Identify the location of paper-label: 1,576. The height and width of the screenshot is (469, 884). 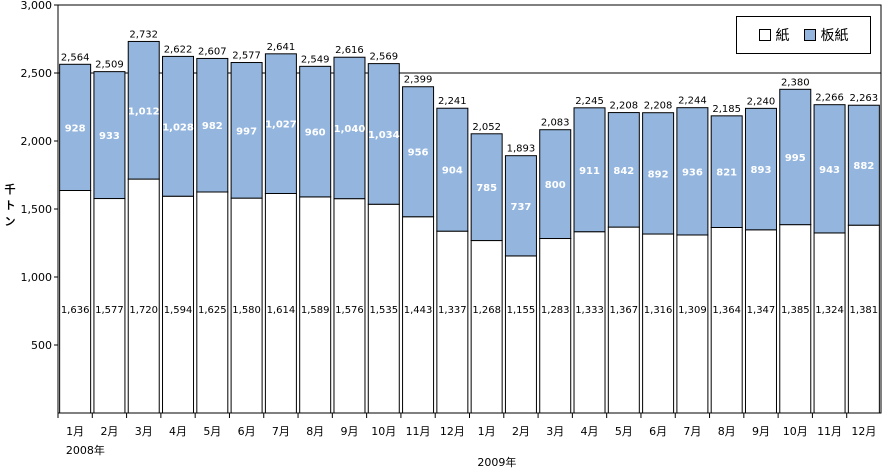
(349, 310).